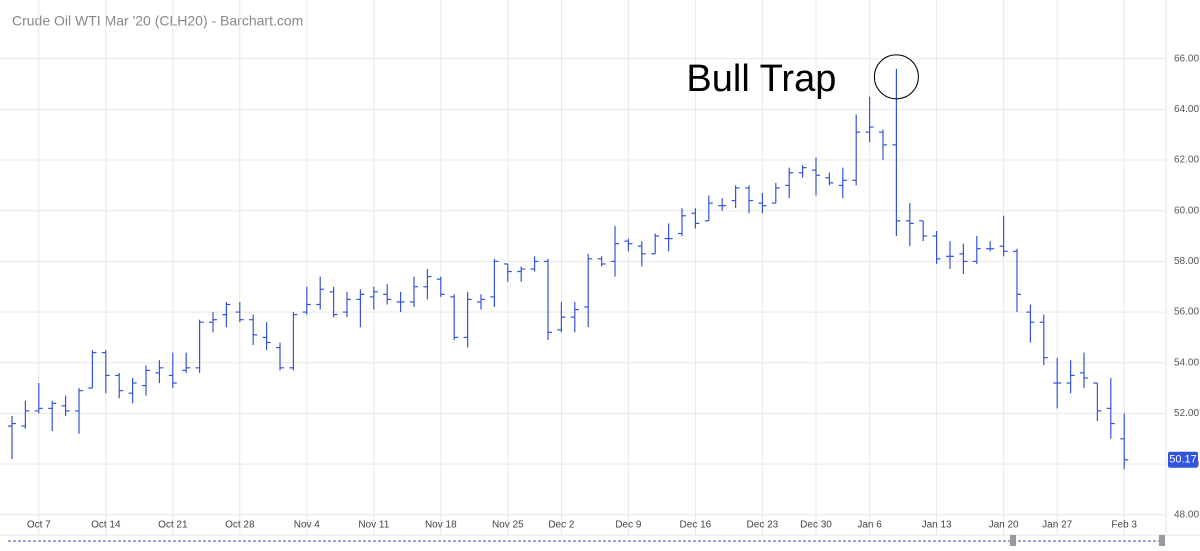 Image resolution: width=1200 pixels, height=551 pixels. What do you see at coordinates (1004, 525) in the screenshot?
I see `x-tick-label: Jan 20` at bounding box center [1004, 525].